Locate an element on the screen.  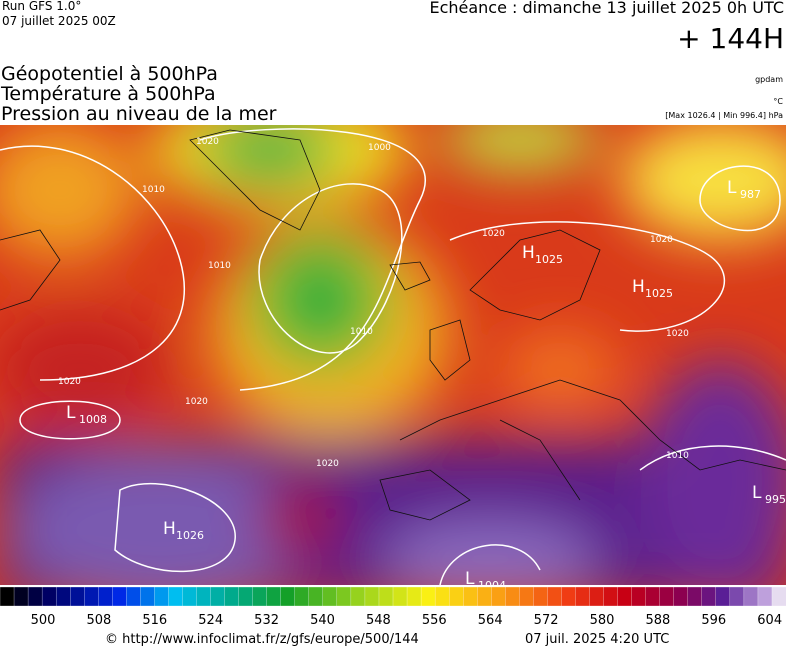
colorbar-label: 580 is located at coordinates (602, 620).